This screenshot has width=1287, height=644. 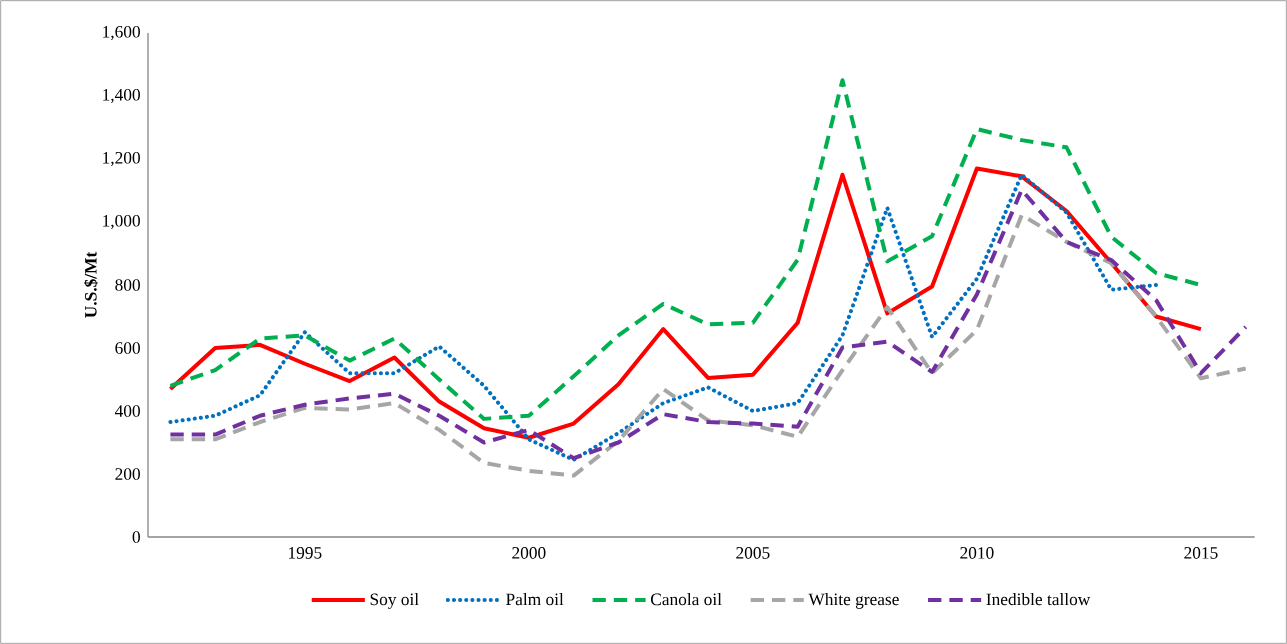 What do you see at coordinates (136, 537) in the screenshot?
I see `y-tick-label: 0` at bounding box center [136, 537].